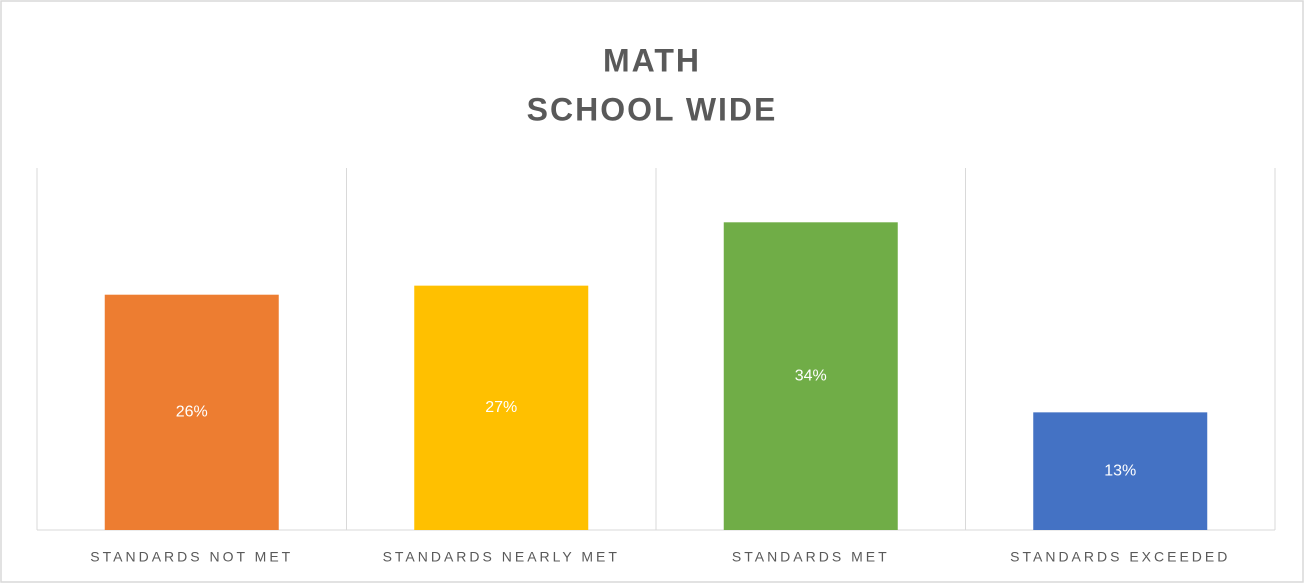 Image resolution: width=1304 pixels, height=583 pixels. I want to click on x-tick-label: STANDARDS MET, so click(811, 557).